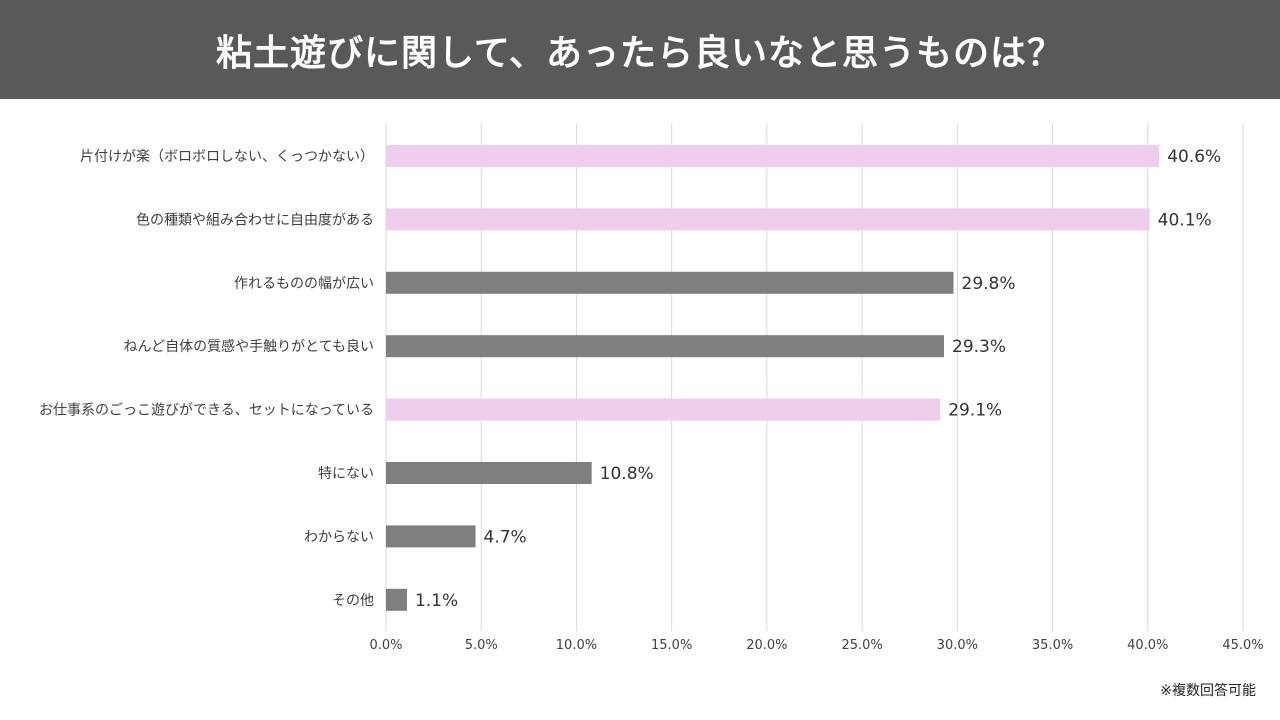  I want to click on x-tick-label: 35.0%, so click(1052, 645).